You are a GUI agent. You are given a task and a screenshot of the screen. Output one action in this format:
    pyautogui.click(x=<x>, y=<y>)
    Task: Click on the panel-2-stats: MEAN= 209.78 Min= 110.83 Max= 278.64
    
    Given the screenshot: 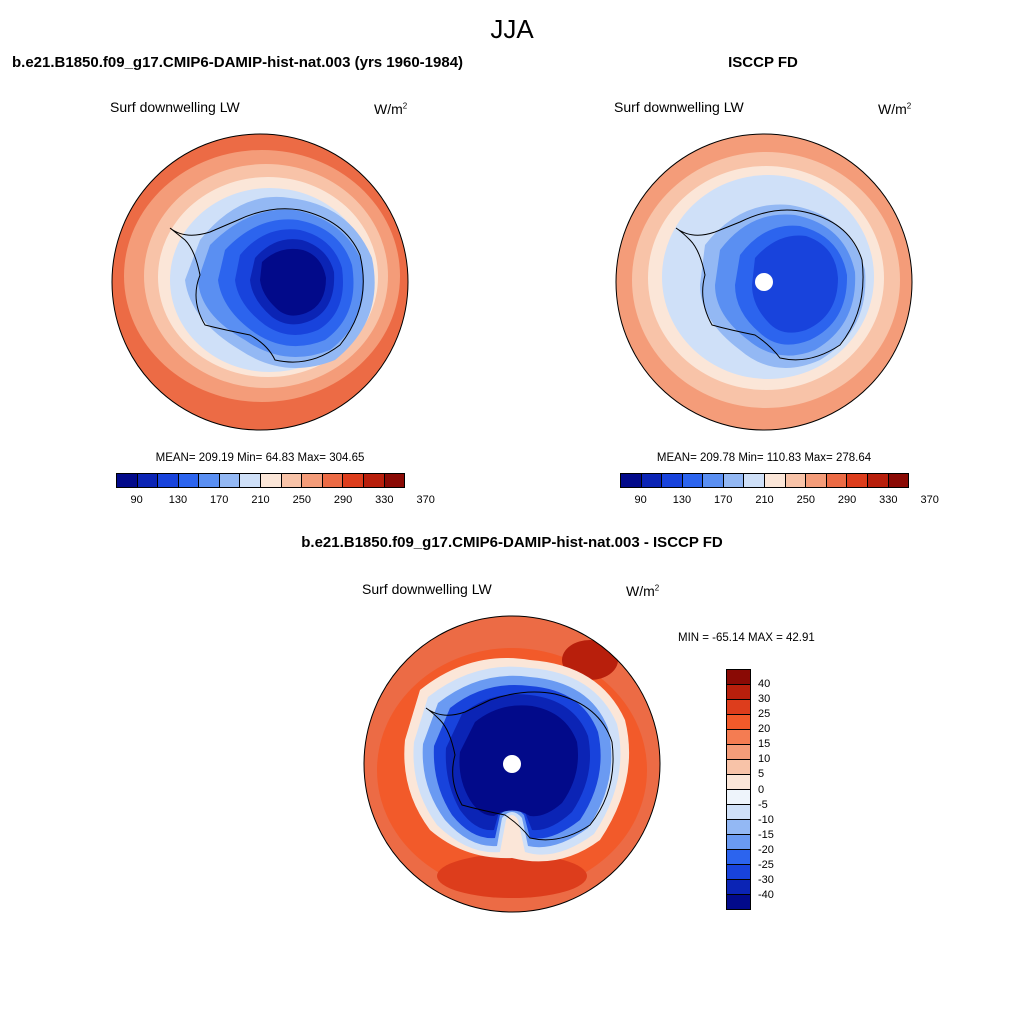 What is the action you would take?
    pyautogui.click(x=764, y=458)
    